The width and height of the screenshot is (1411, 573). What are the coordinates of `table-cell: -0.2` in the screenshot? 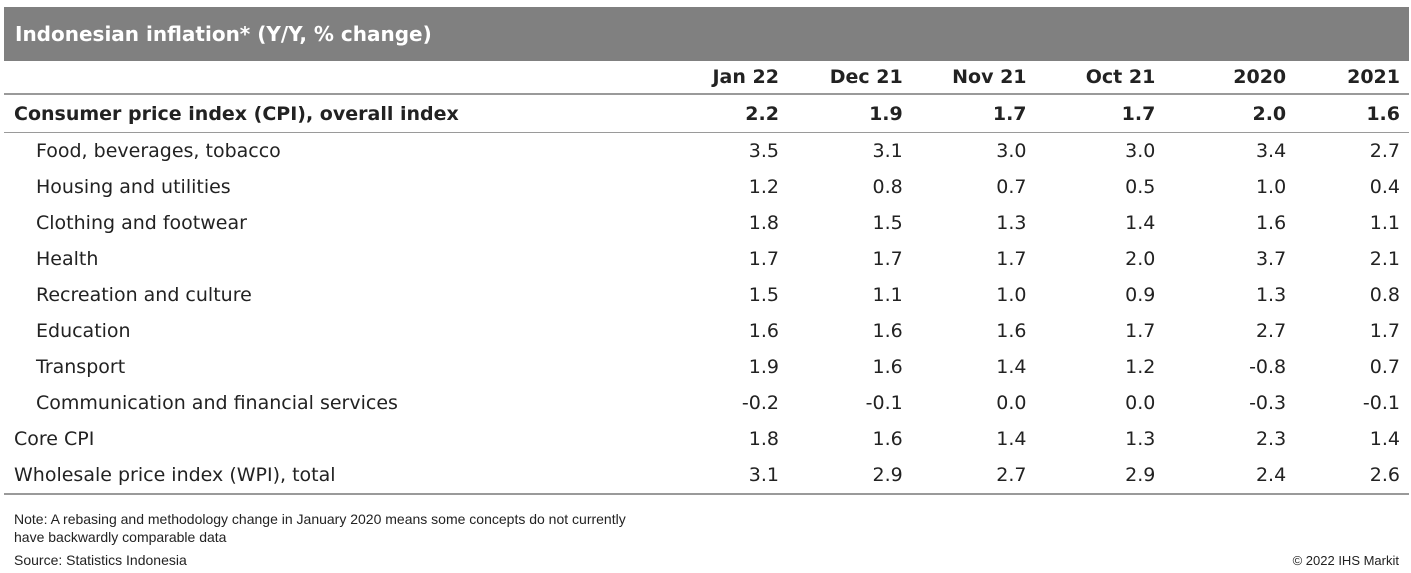 It's located at (760, 403).